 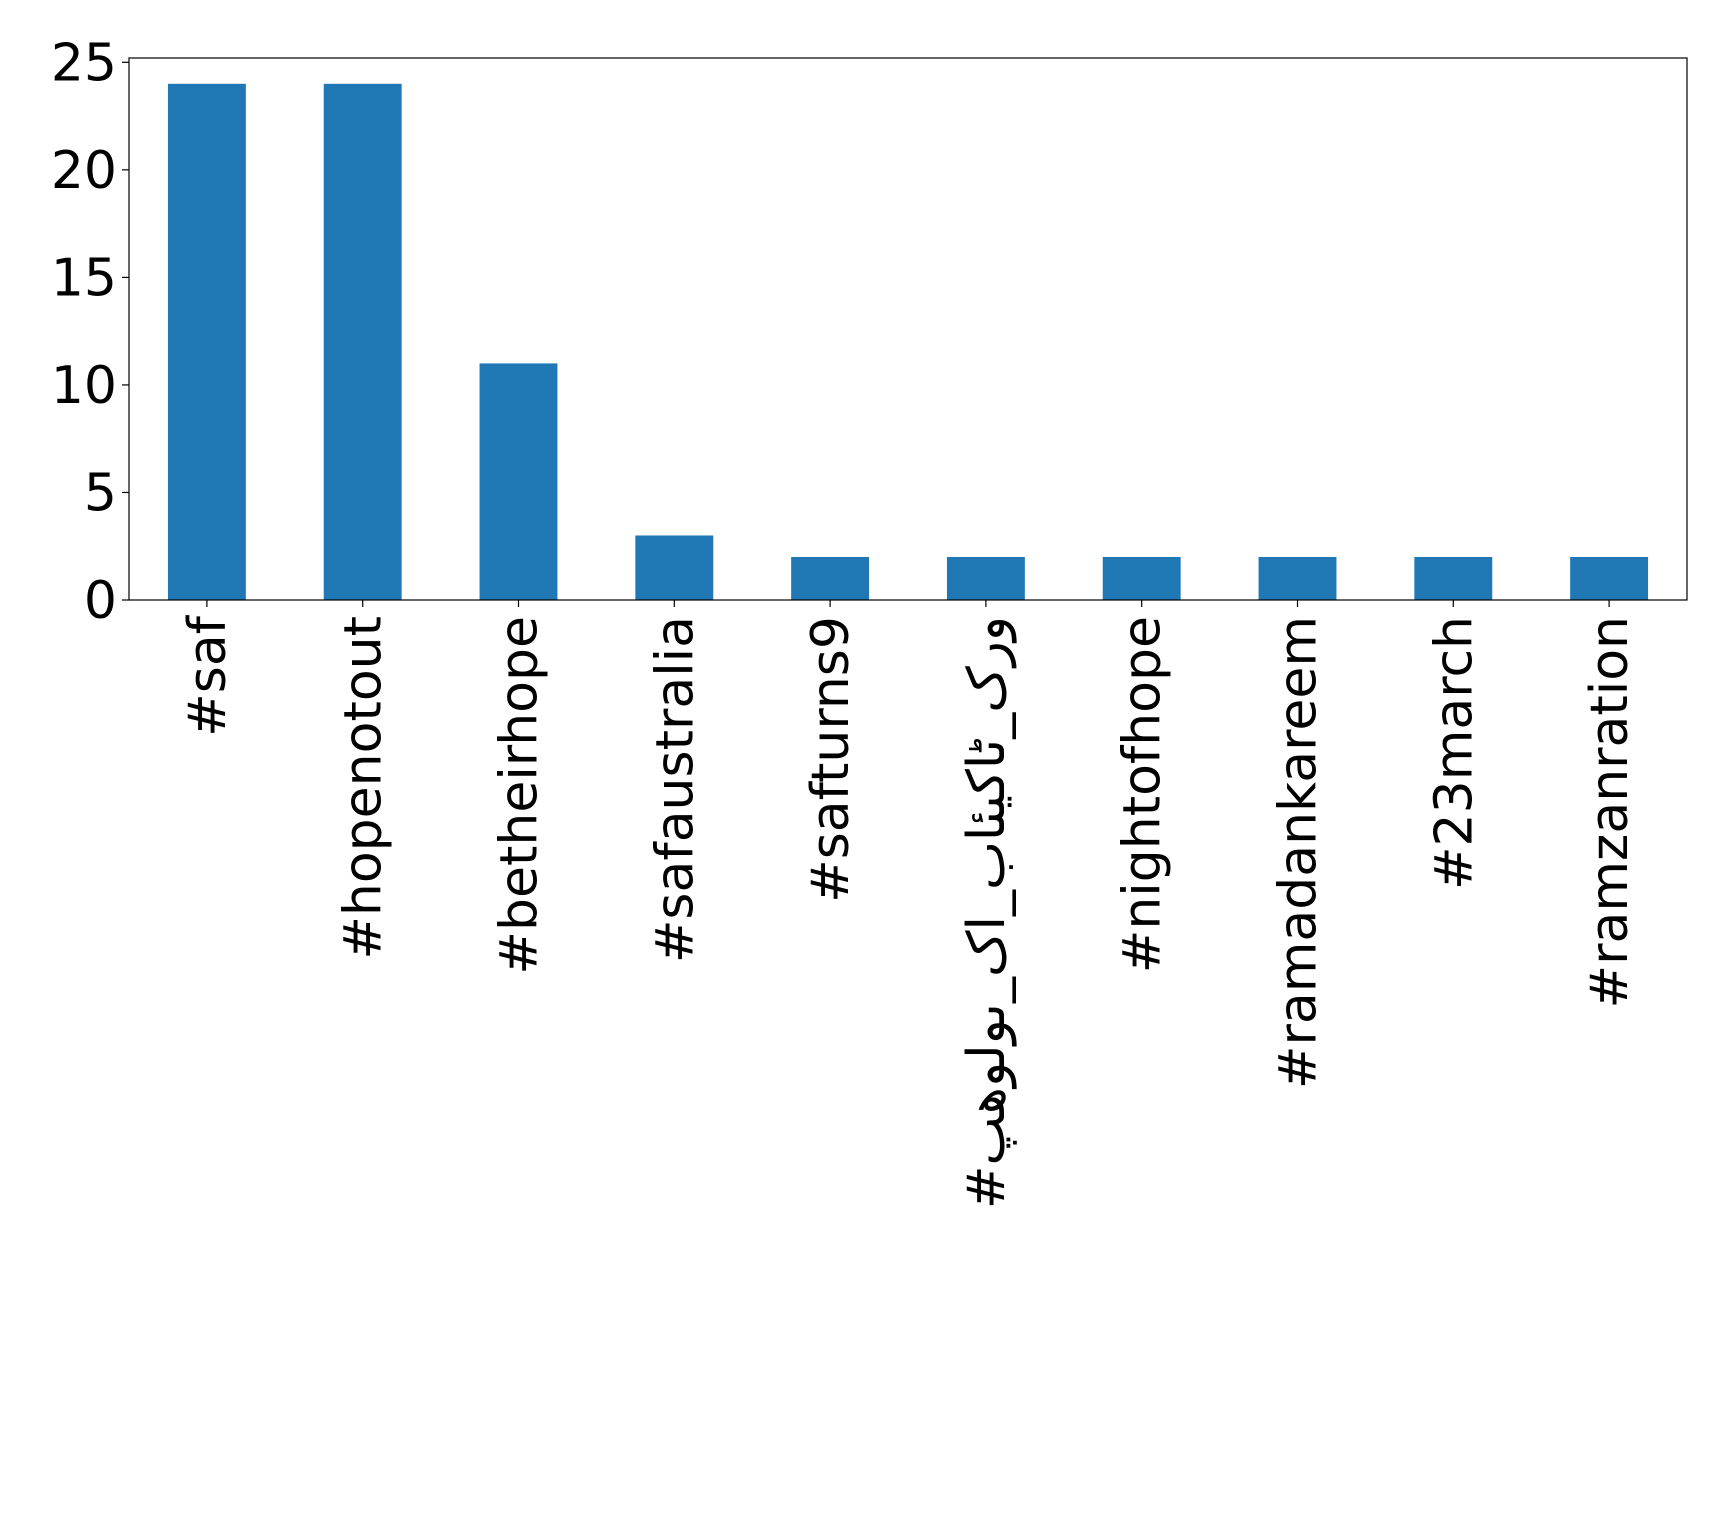 What do you see at coordinates (84, 63) in the screenshot?
I see `y-tick-label: 25` at bounding box center [84, 63].